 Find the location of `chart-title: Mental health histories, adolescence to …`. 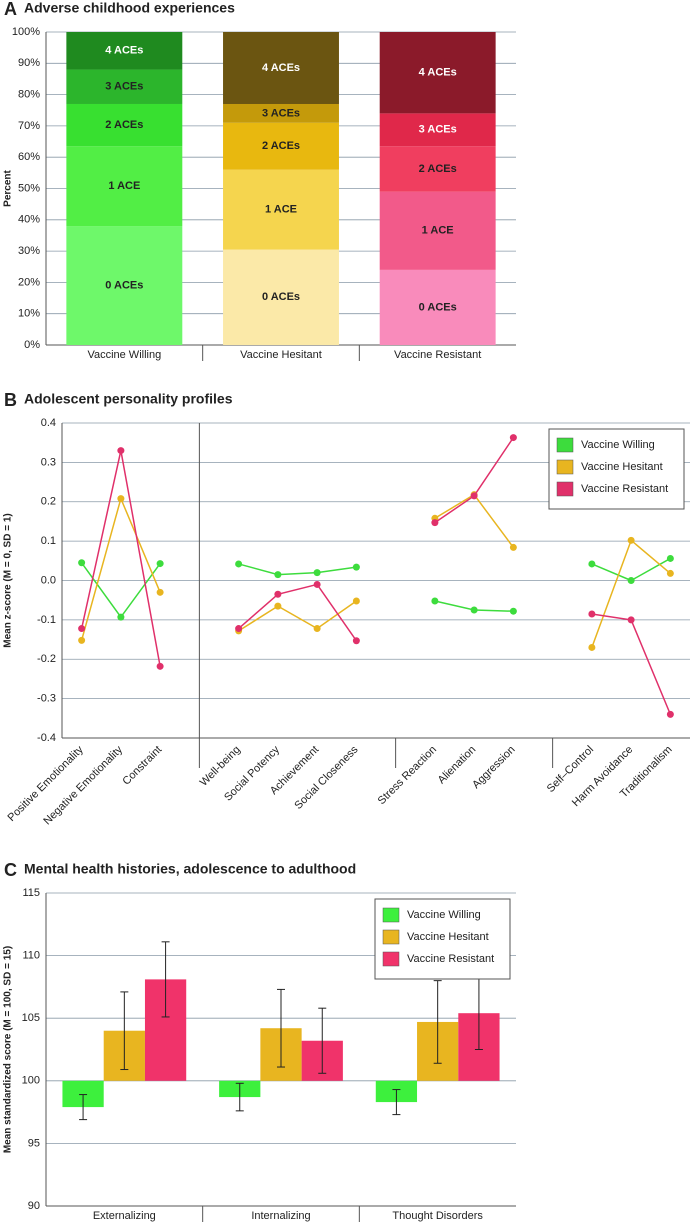

chart-title: Mental health histories, adolescence to … is located at coordinates (190, 869).